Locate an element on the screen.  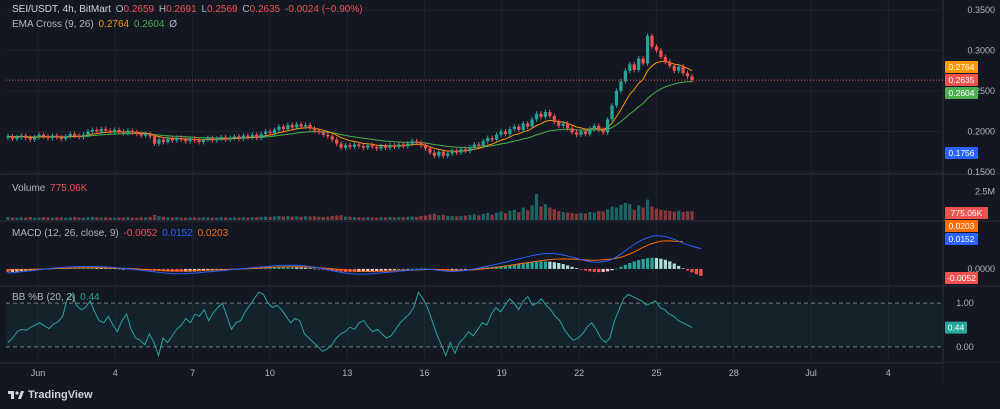
bb-label: BB %B (20, 2) is located at coordinates (44, 297).